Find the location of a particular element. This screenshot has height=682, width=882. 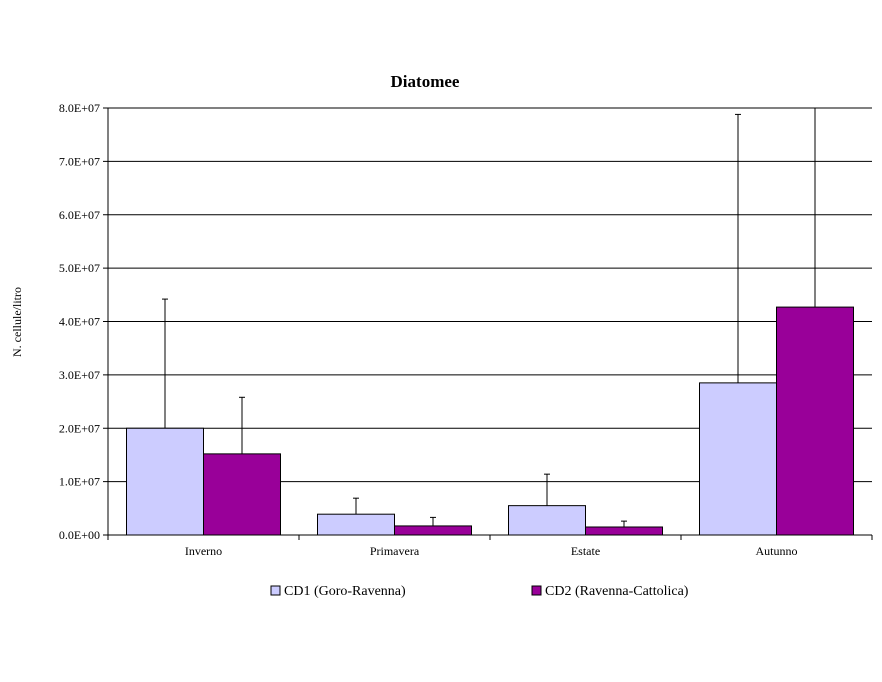

bar-1-autunno is located at coordinates (738, 459).